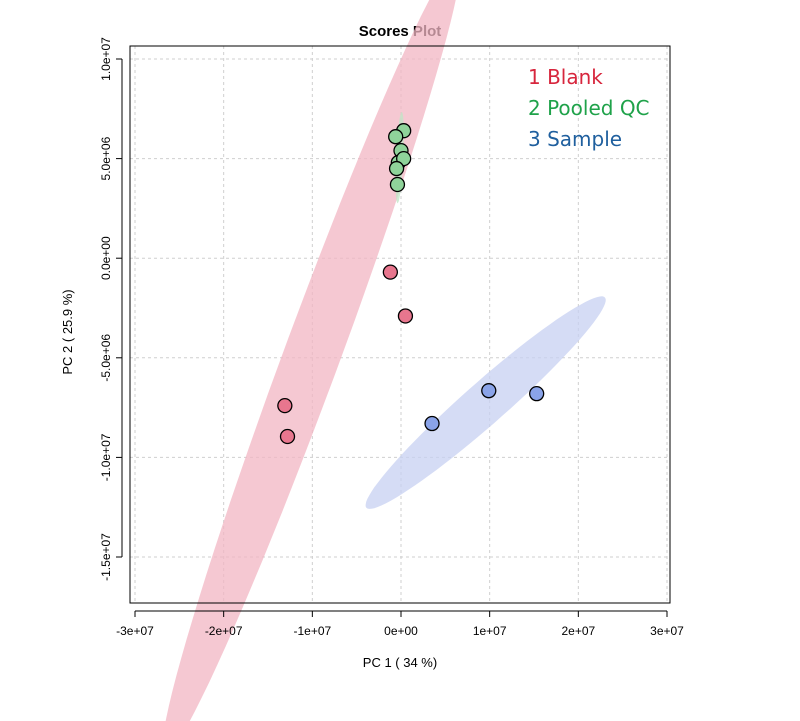 The image size is (800, 721). I want to click on x-tick-label: 2e+07, so click(578, 631).